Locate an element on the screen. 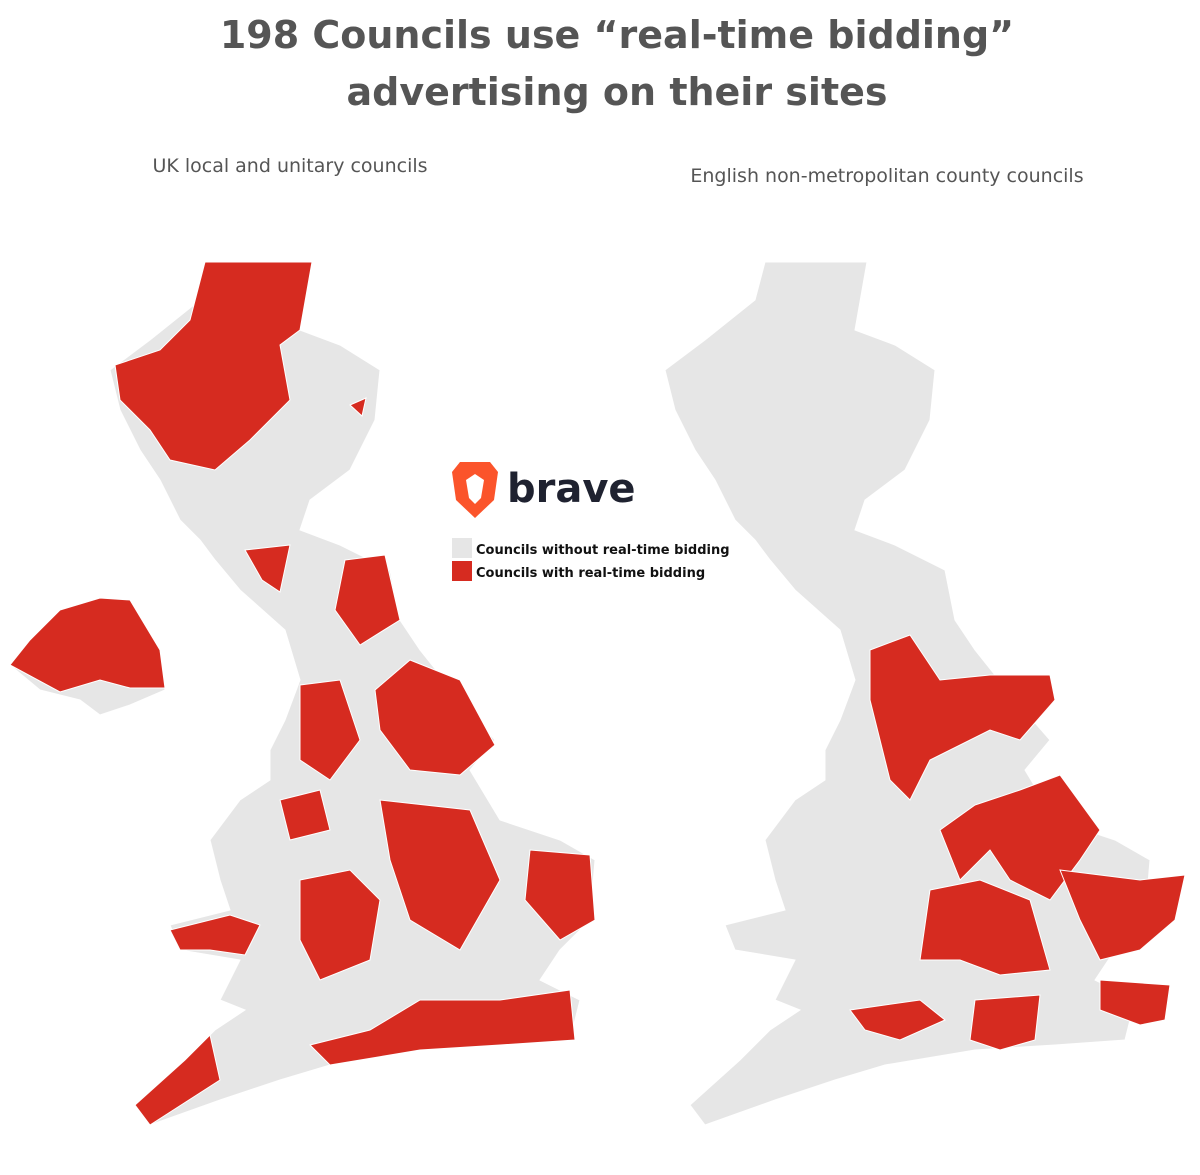 The image size is (1200, 1175). title-line: advertising on their sites is located at coordinates (616, 92).